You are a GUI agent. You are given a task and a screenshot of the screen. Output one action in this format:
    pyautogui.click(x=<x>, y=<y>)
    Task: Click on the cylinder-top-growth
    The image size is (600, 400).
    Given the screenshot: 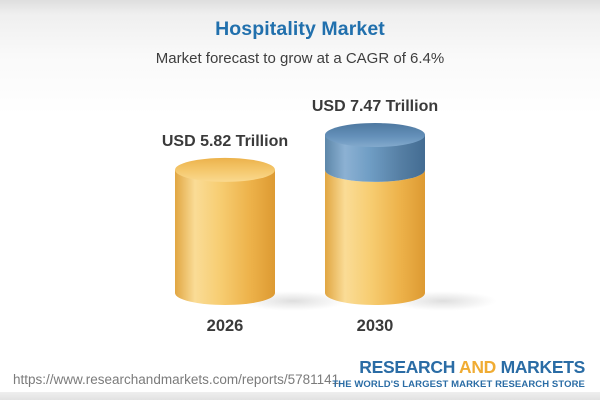 What is the action you would take?
    pyautogui.click(x=375, y=135)
    